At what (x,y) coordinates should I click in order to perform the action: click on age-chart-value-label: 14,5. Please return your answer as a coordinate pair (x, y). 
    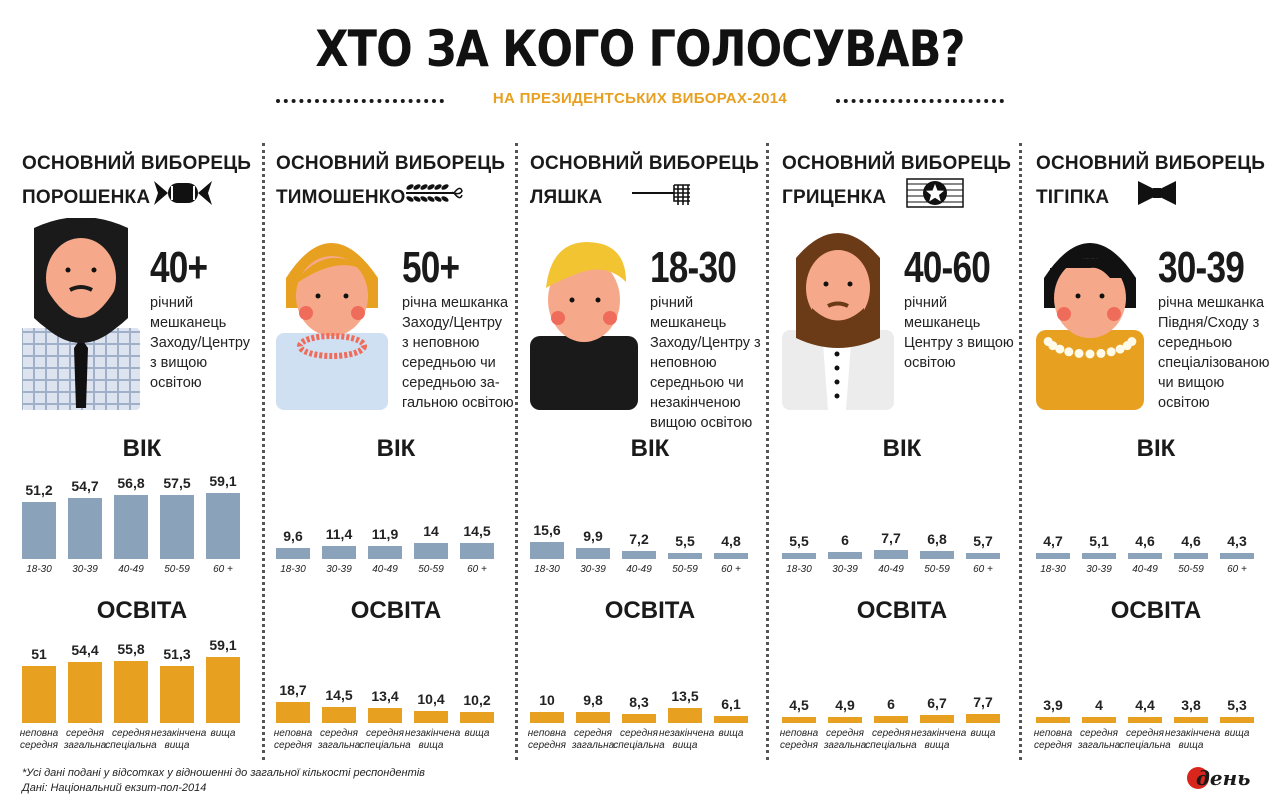
    Looking at the image, I should click on (477, 530).